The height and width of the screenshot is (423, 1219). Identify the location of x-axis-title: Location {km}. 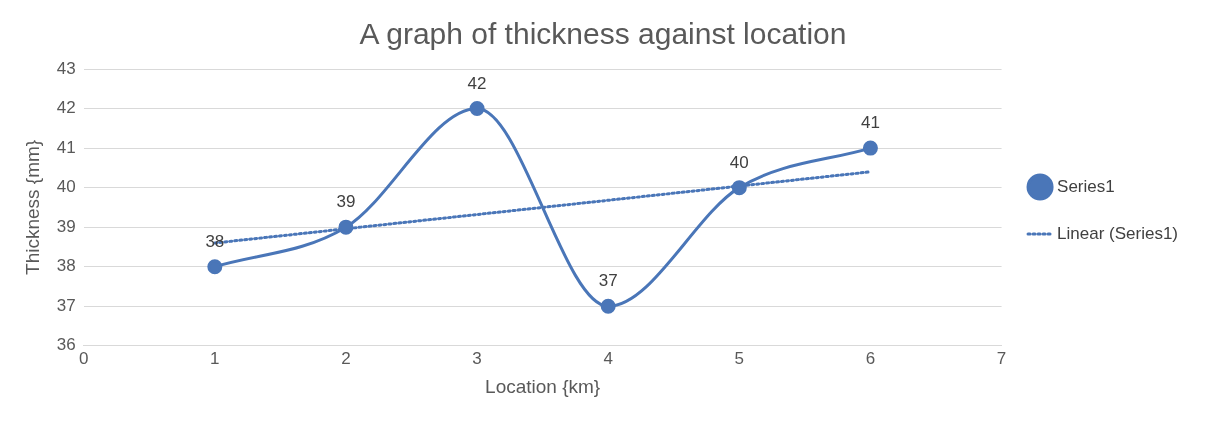
(543, 386).